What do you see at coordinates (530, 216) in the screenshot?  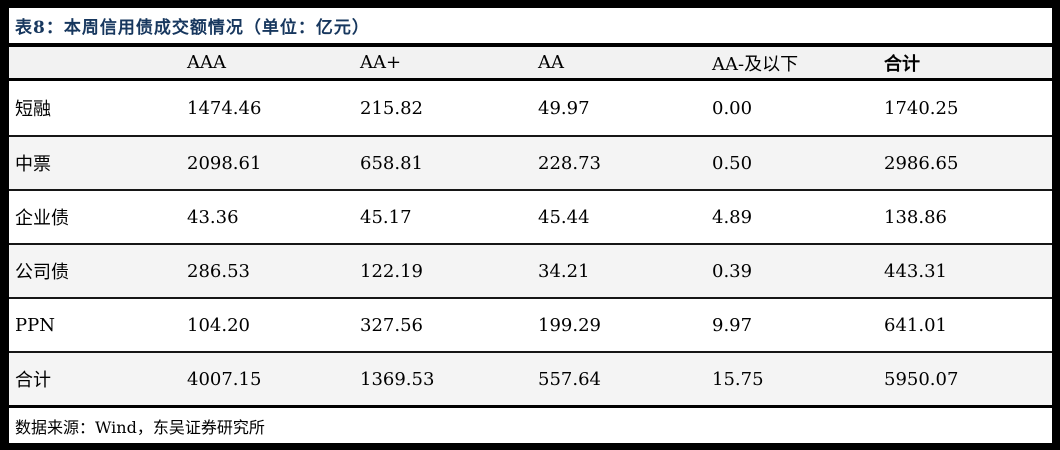 I see `table-row-qiyezhai: 企业债 43.36 45.17 45.44 4.89 138.86` at bounding box center [530, 216].